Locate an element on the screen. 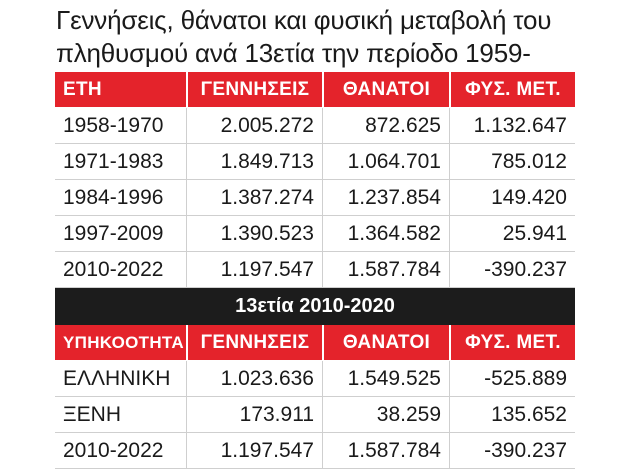 This screenshot has height=469, width=631. table-row: 1997-2009 1.390.523 1.364.582 25.941 is located at coordinates (315, 234).